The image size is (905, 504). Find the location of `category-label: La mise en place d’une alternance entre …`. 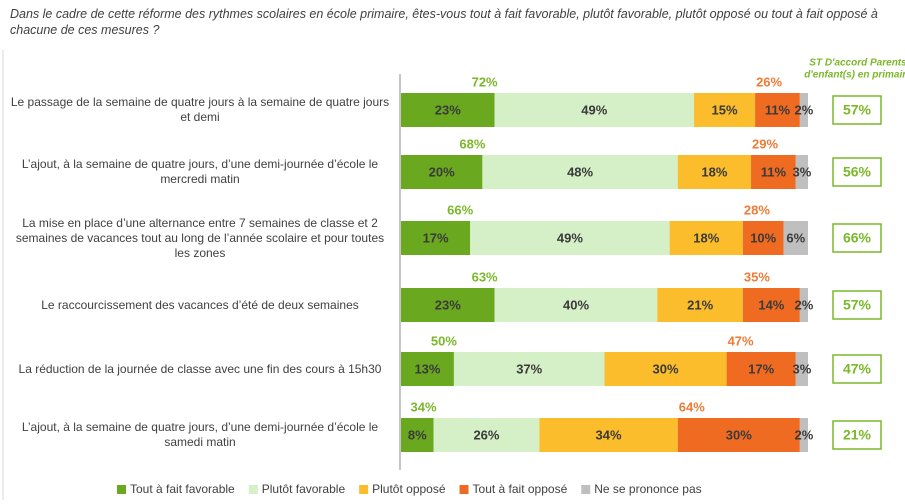

category-label: La mise en place d’une alternance entre … is located at coordinates (200, 237).